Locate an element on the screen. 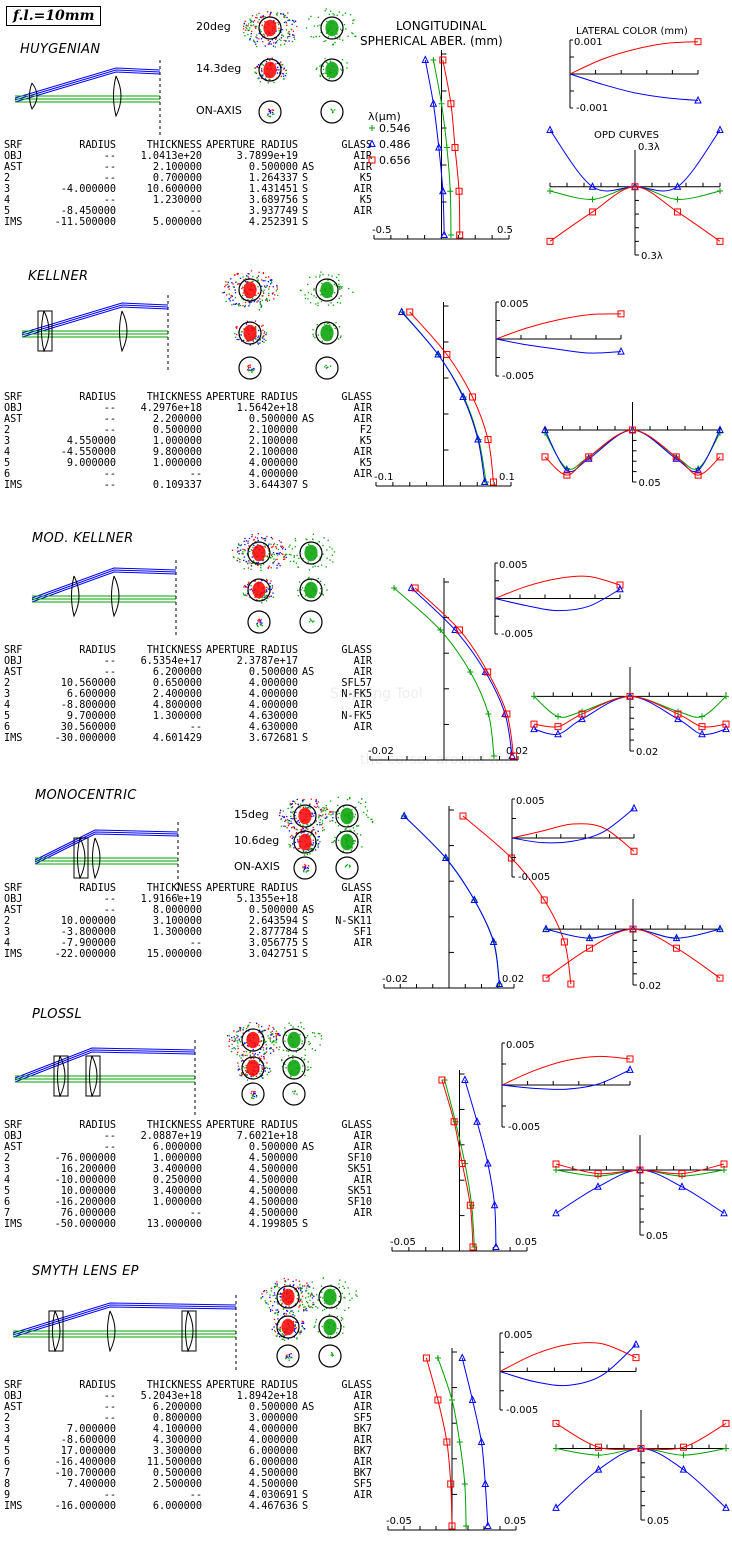  table-cell: 4.000000 is located at coordinates (273, 463).